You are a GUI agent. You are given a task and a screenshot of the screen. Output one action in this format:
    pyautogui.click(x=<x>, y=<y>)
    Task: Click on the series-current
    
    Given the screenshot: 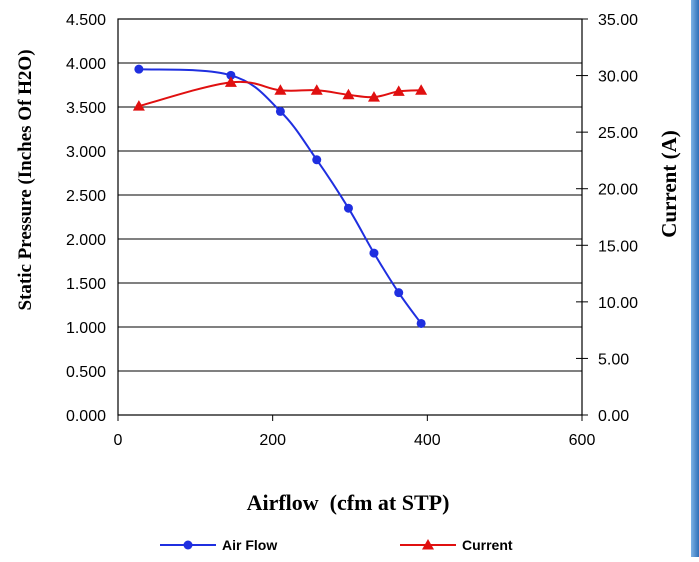 What is the action you would take?
    pyautogui.click(x=280, y=93)
    